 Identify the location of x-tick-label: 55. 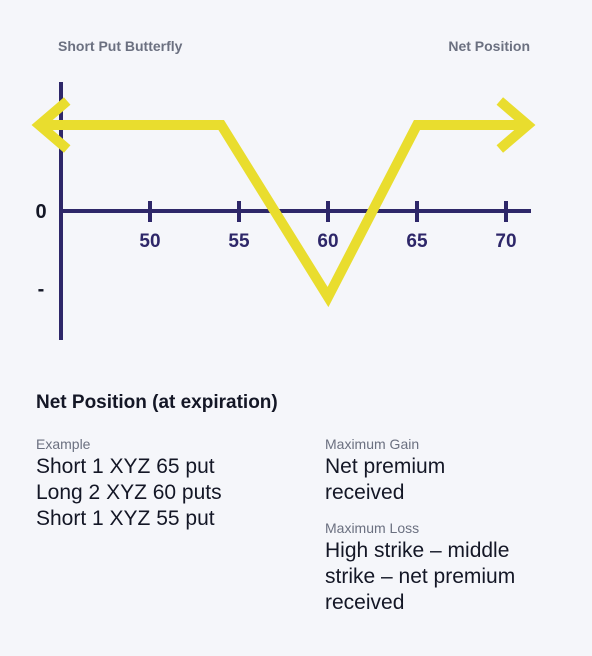
(239, 241).